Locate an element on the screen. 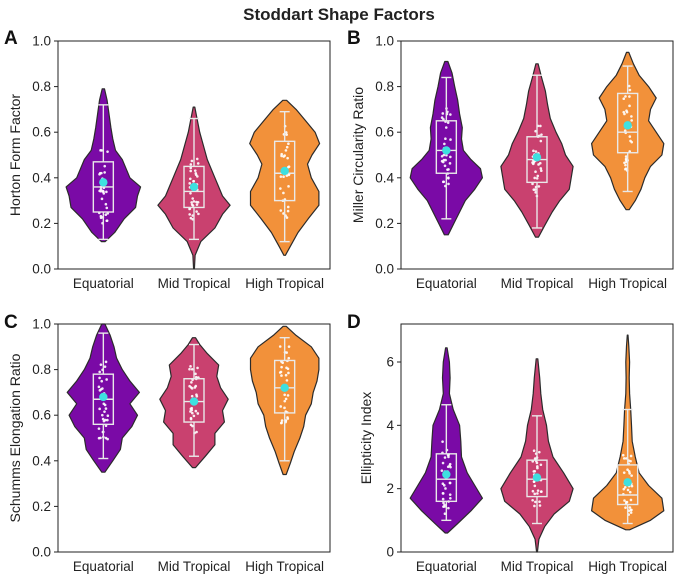  y-tick-label: 0.6 is located at coordinates (41, 132).